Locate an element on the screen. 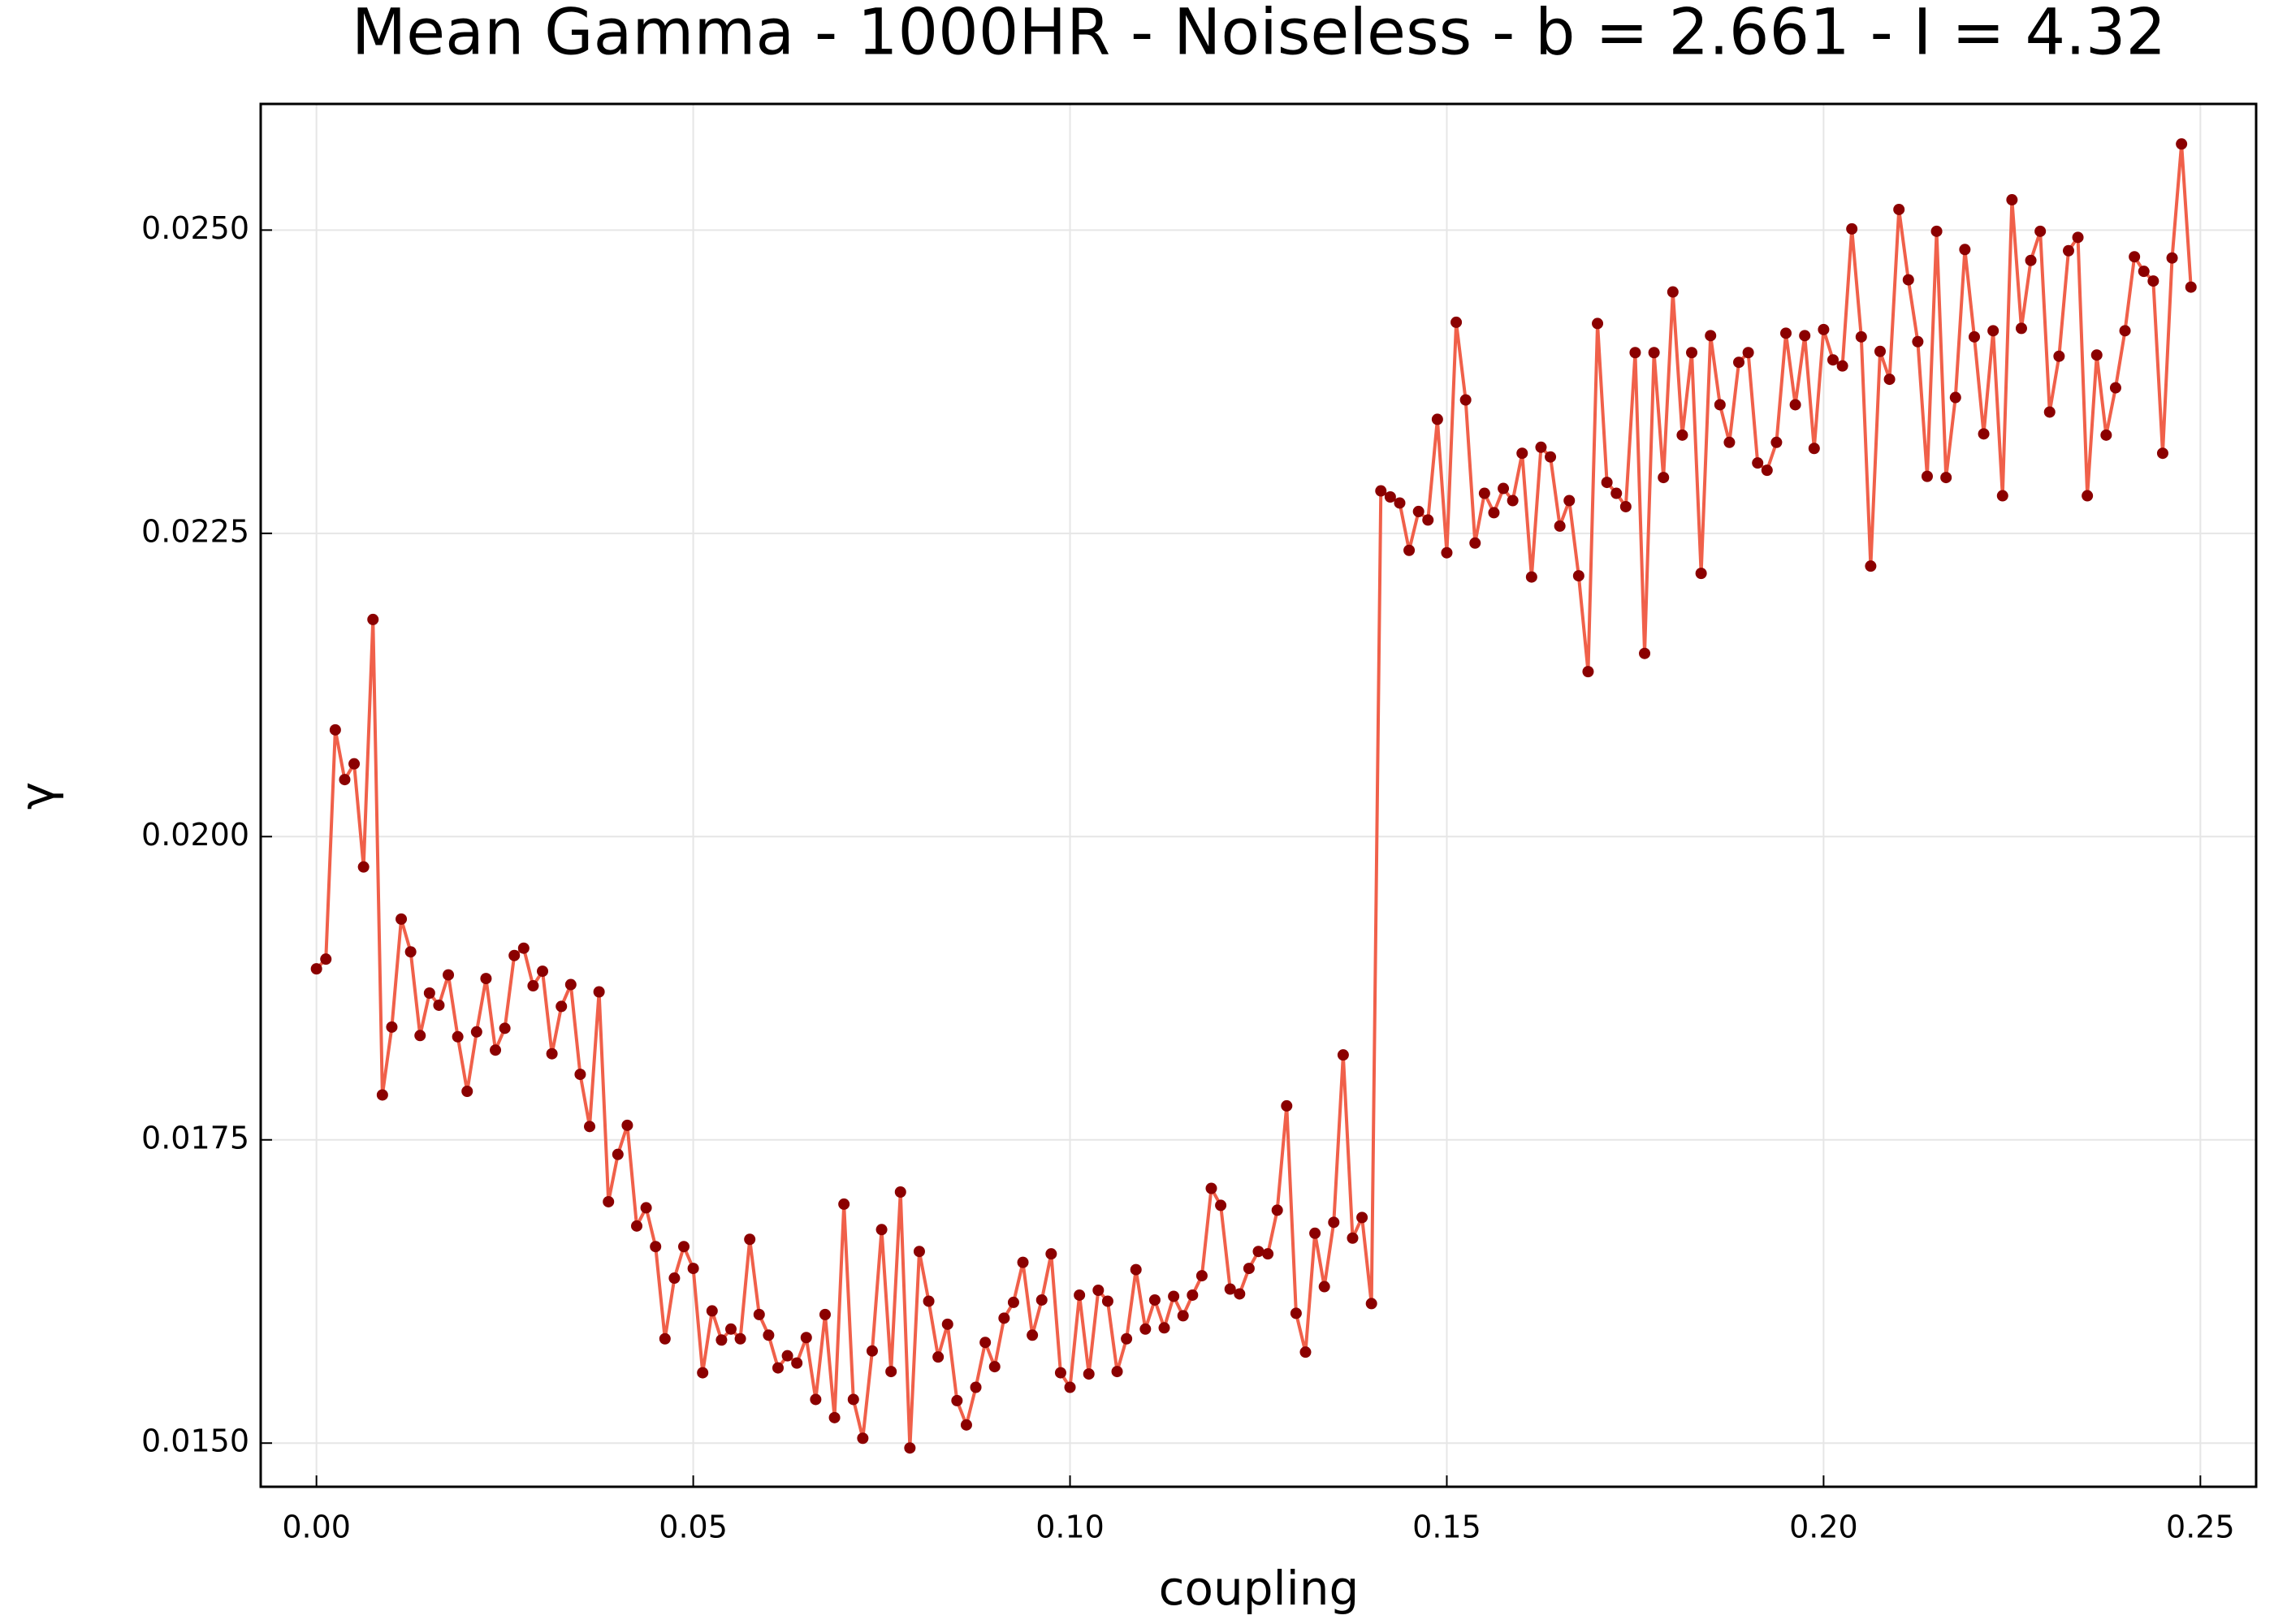  y-axis-label: γ is located at coordinates (37, 796).